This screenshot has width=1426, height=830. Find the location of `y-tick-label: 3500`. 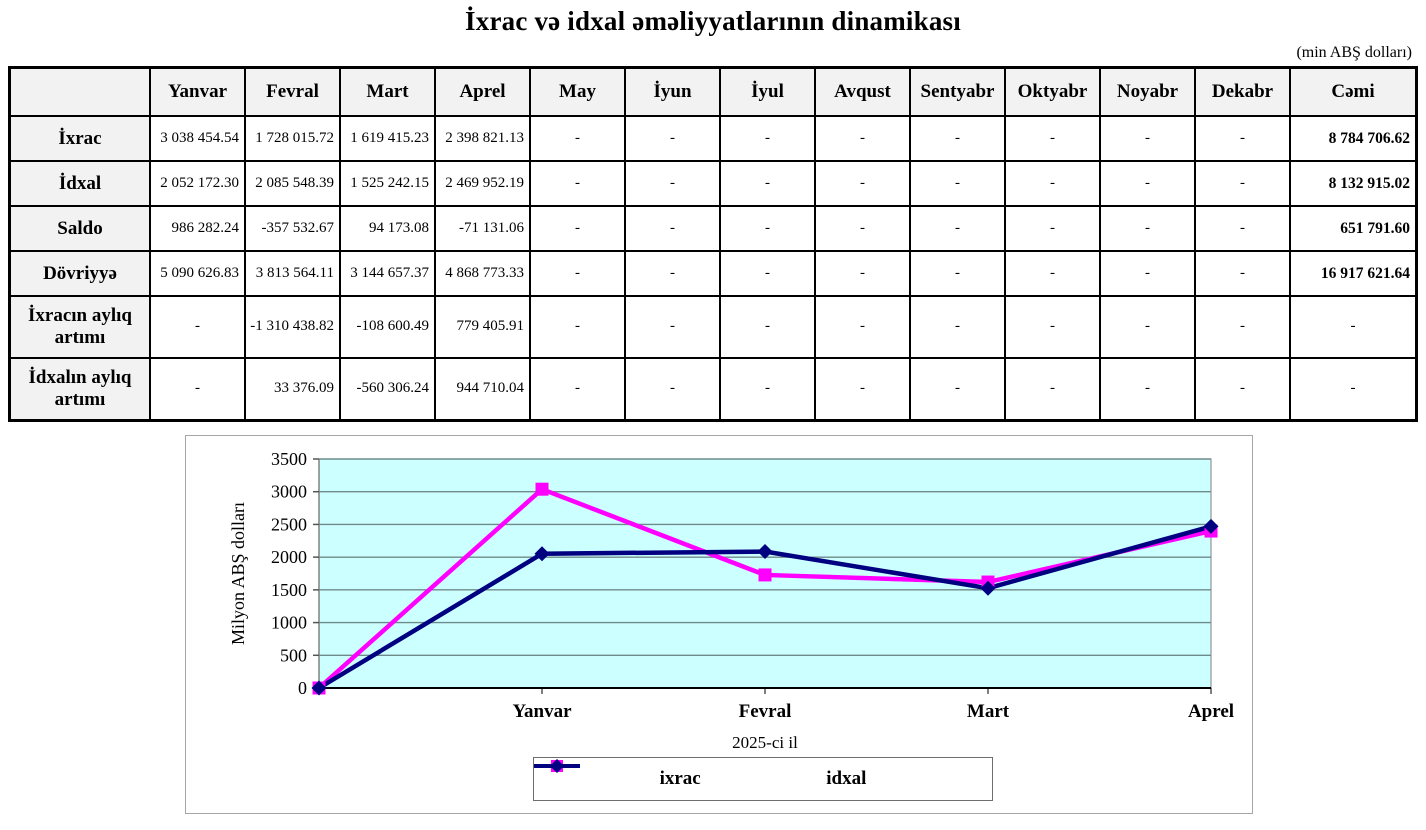

y-tick-label: 3500 is located at coordinates (289, 459).